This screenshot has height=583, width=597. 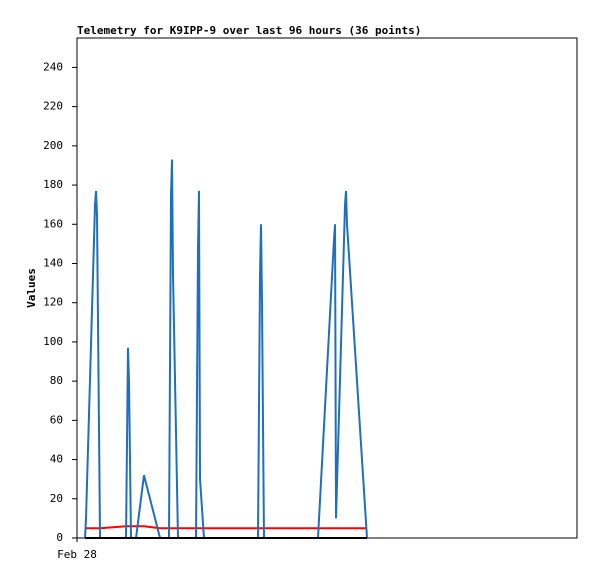 What do you see at coordinates (53, 223) in the screenshot?
I see `y-tick-label: 160` at bounding box center [53, 223].